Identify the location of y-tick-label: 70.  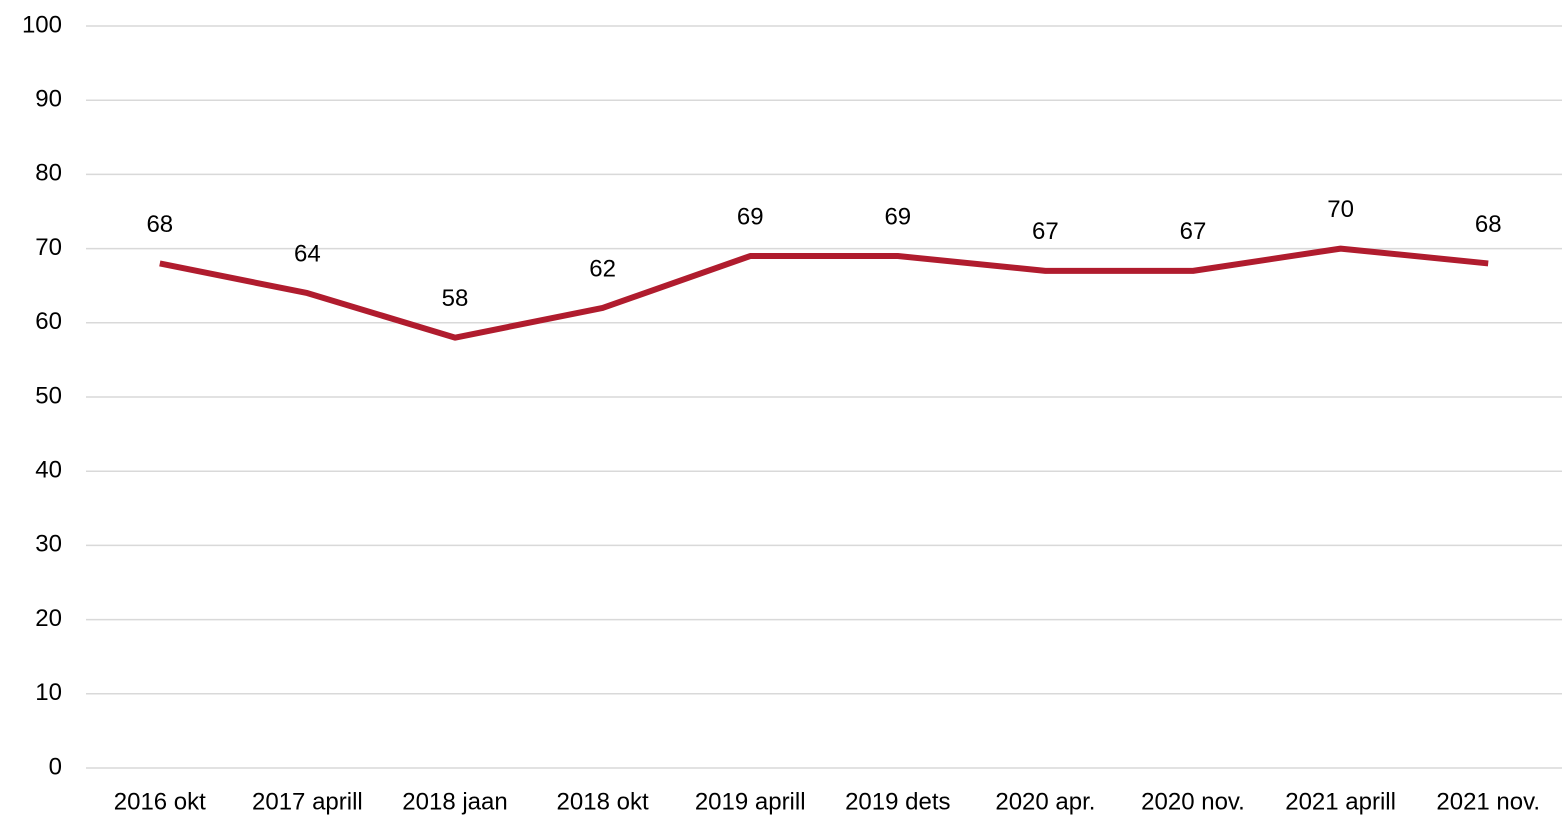
(48, 247).